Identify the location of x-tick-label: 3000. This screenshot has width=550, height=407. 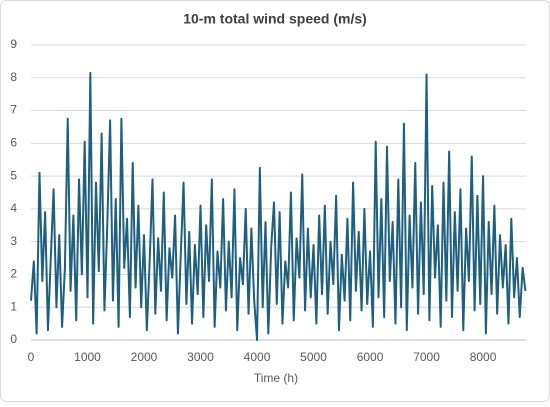
(200, 357).